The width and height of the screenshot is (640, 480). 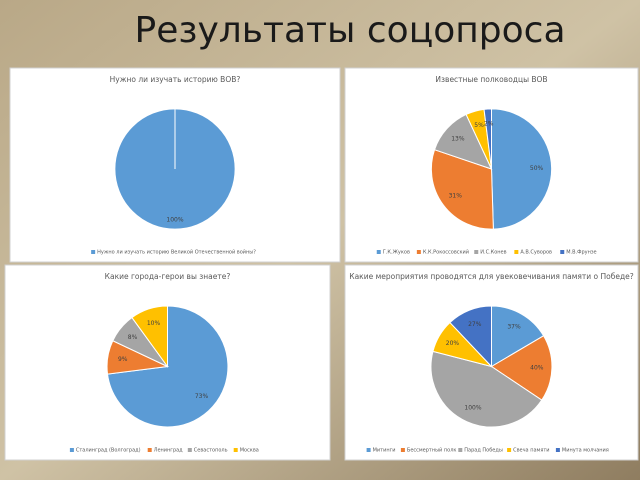 What do you see at coordinates (537, 367) in the screenshot?
I see `value-label: 40%` at bounding box center [537, 367].